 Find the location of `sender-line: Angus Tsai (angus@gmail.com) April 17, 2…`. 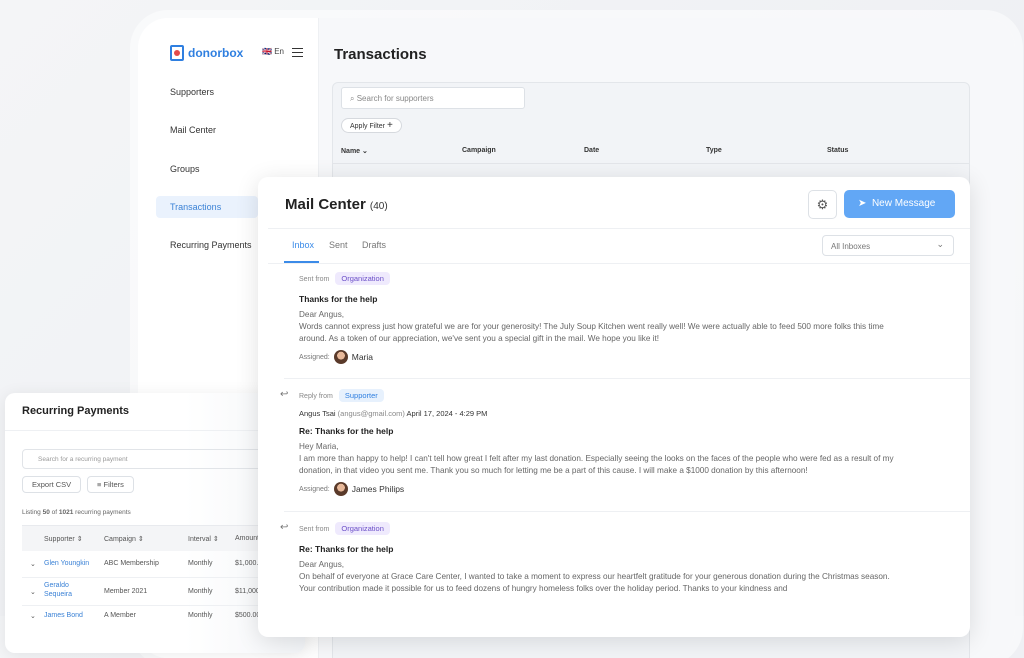

sender-line: Angus Tsai (angus@gmail.com) April 17, 2… is located at coordinates (393, 413).